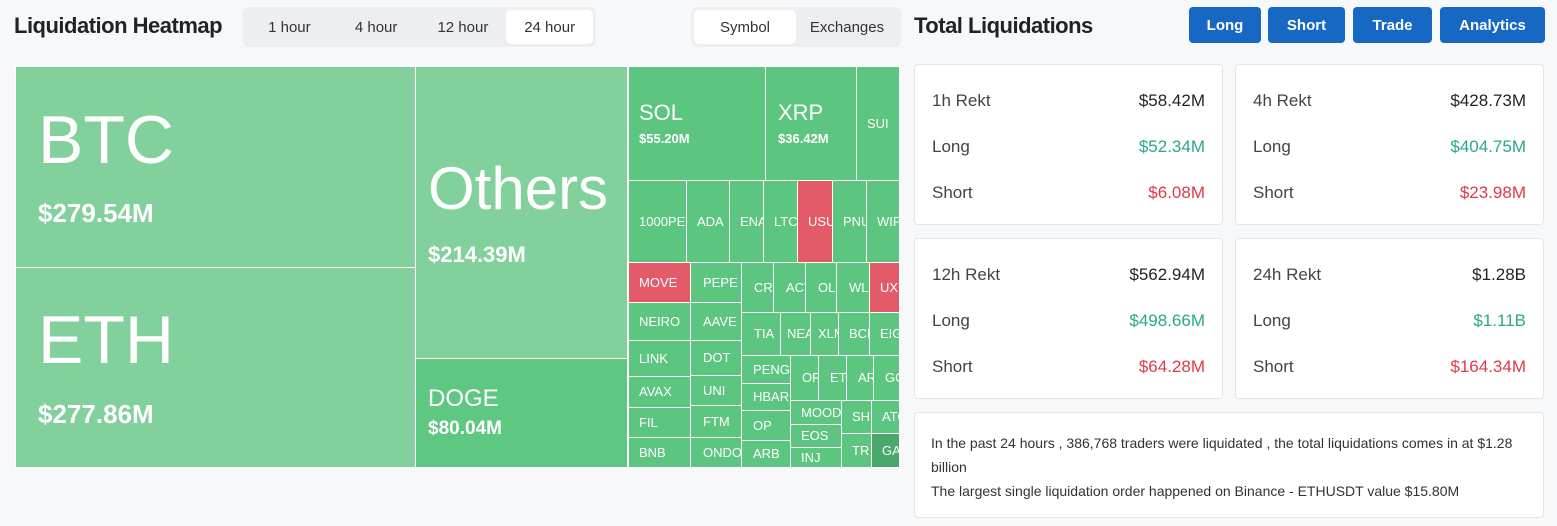 The width and height of the screenshot is (1557, 526). Describe the element at coordinates (653, 358) in the screenshot. I see `tile-label: LINK` at that location.